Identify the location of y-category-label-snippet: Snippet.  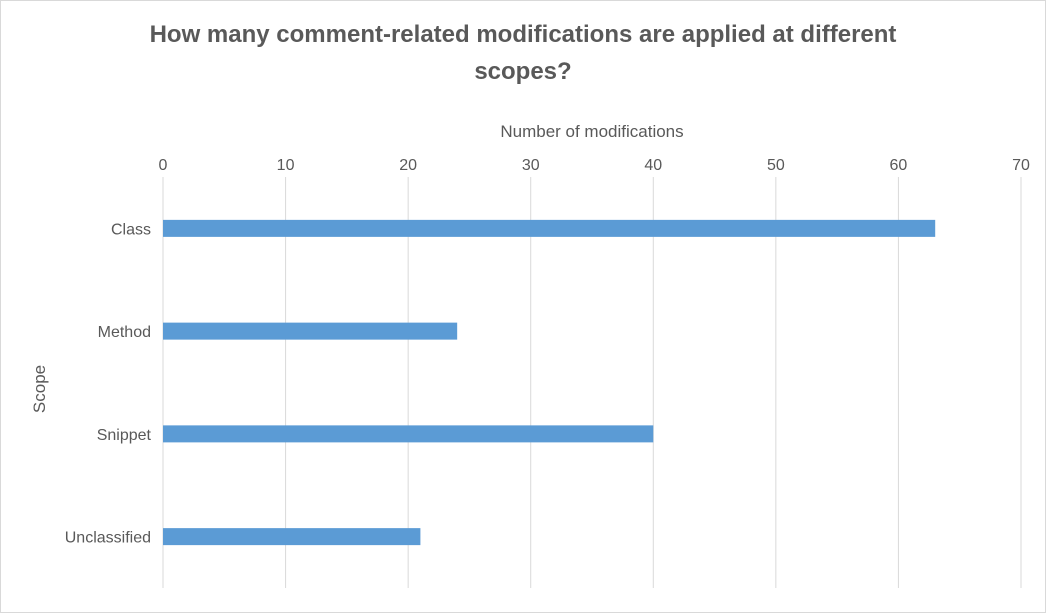
(124, 435).